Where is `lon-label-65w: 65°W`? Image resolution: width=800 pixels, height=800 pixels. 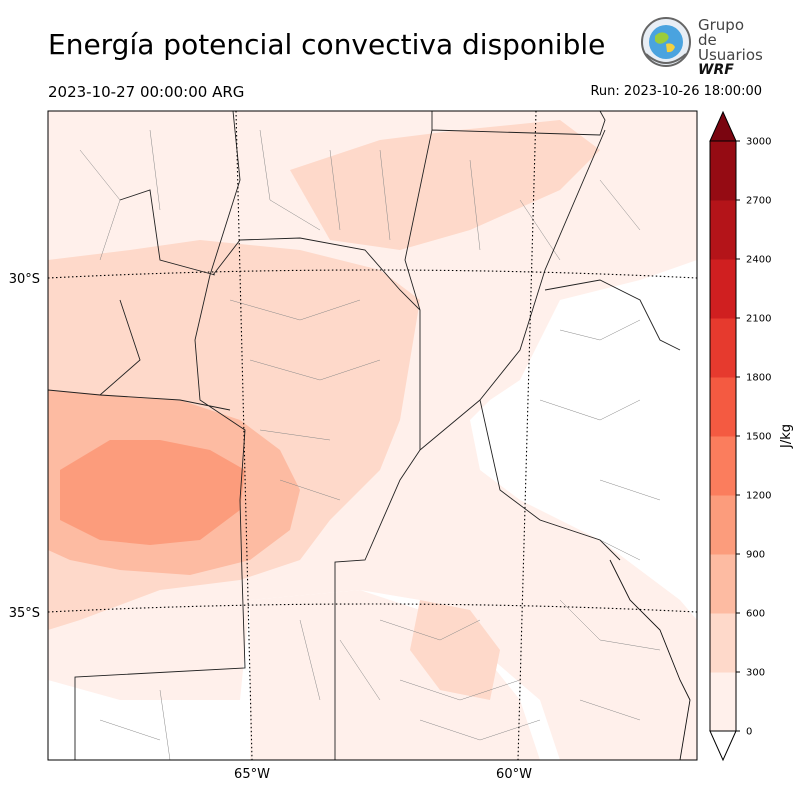 lon-label-65w: 65°W is located at coordinates (252, 774).